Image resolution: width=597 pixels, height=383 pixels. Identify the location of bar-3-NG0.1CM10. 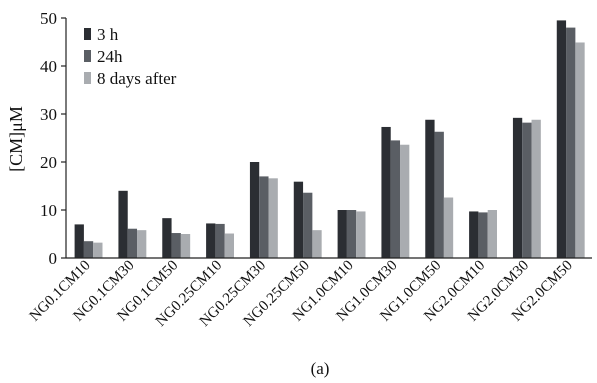
(98, 250).